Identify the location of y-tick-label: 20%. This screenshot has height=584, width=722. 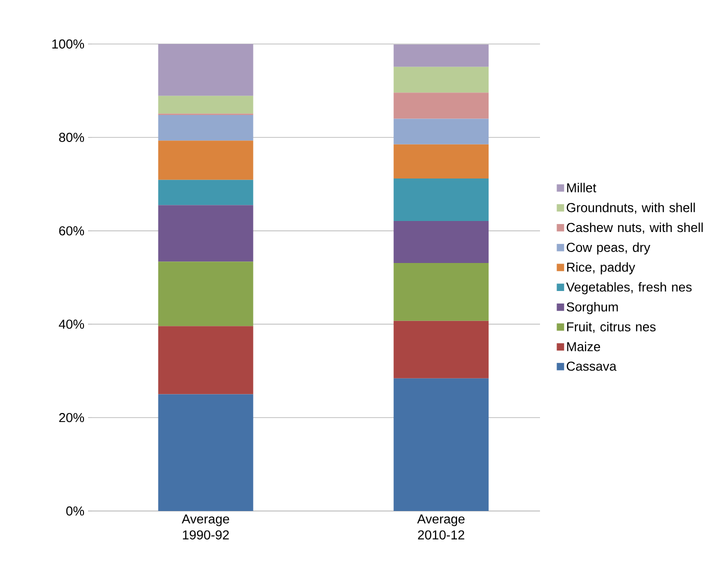
(71, 417).